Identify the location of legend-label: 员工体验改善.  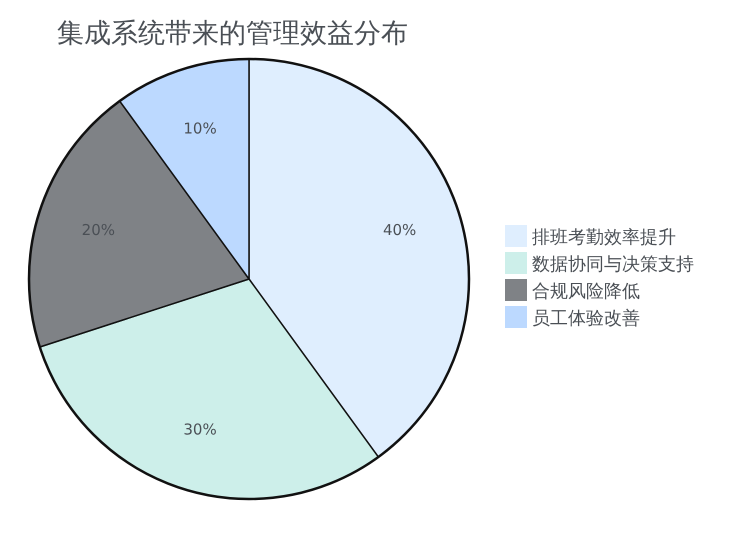
(586, 318).